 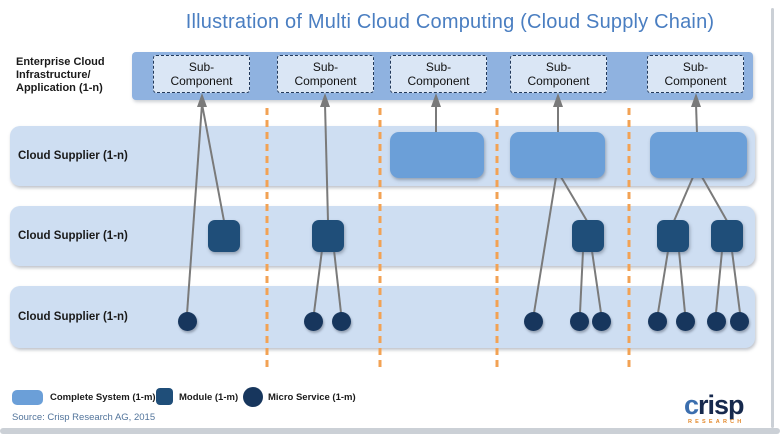 I want to click on micro-service-shape-col5-c, so click(x=716, y=321).